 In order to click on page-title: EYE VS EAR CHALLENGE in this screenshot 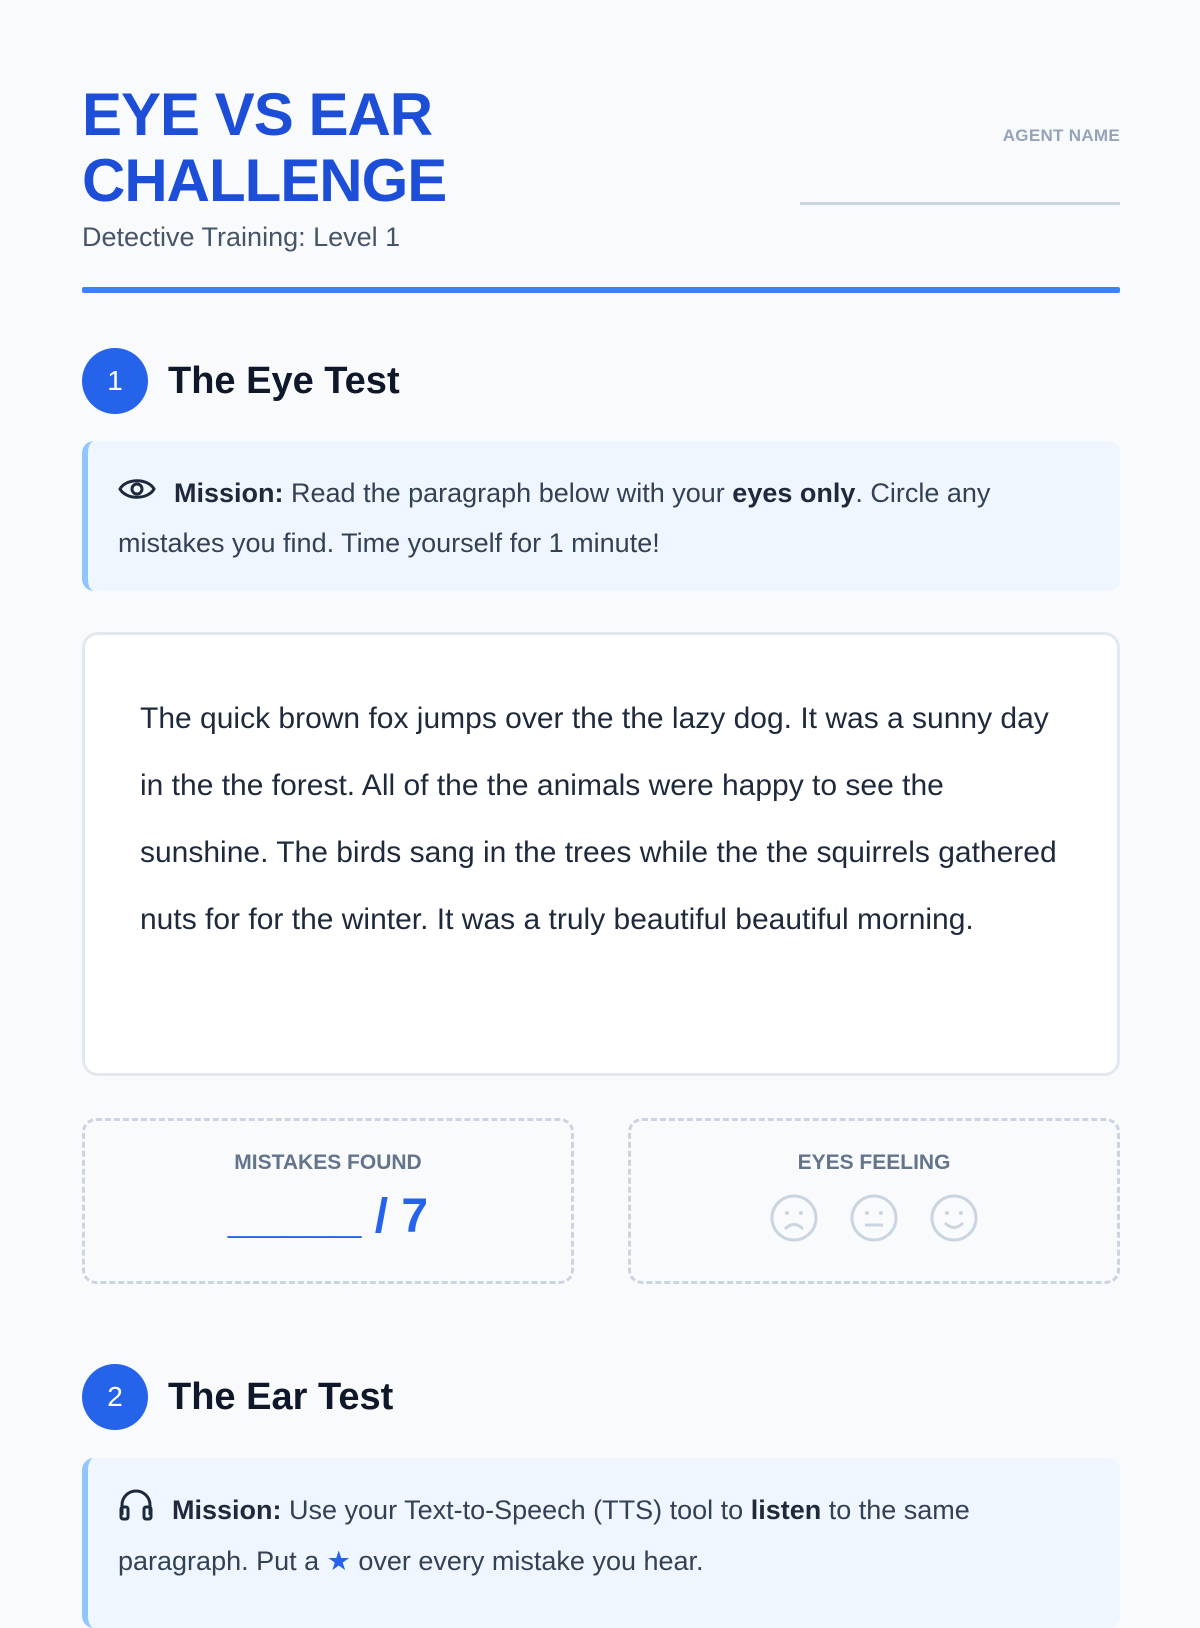, I will do `click(264, 147)`.